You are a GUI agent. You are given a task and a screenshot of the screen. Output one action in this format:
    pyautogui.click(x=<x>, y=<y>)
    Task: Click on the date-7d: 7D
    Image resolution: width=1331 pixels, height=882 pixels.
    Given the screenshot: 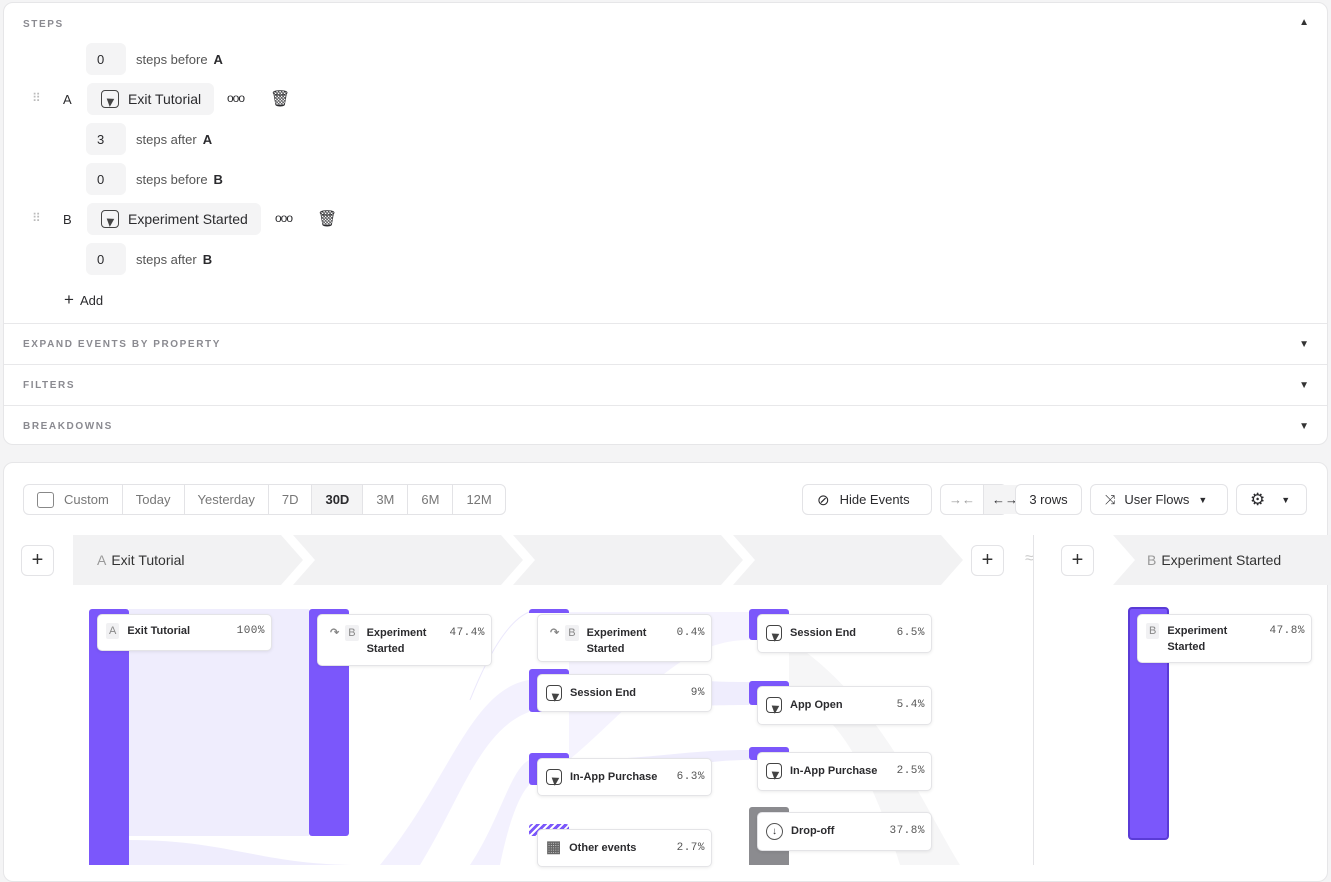 What is the action you would take?
    pyautogui.click(x=291, y=499)
    